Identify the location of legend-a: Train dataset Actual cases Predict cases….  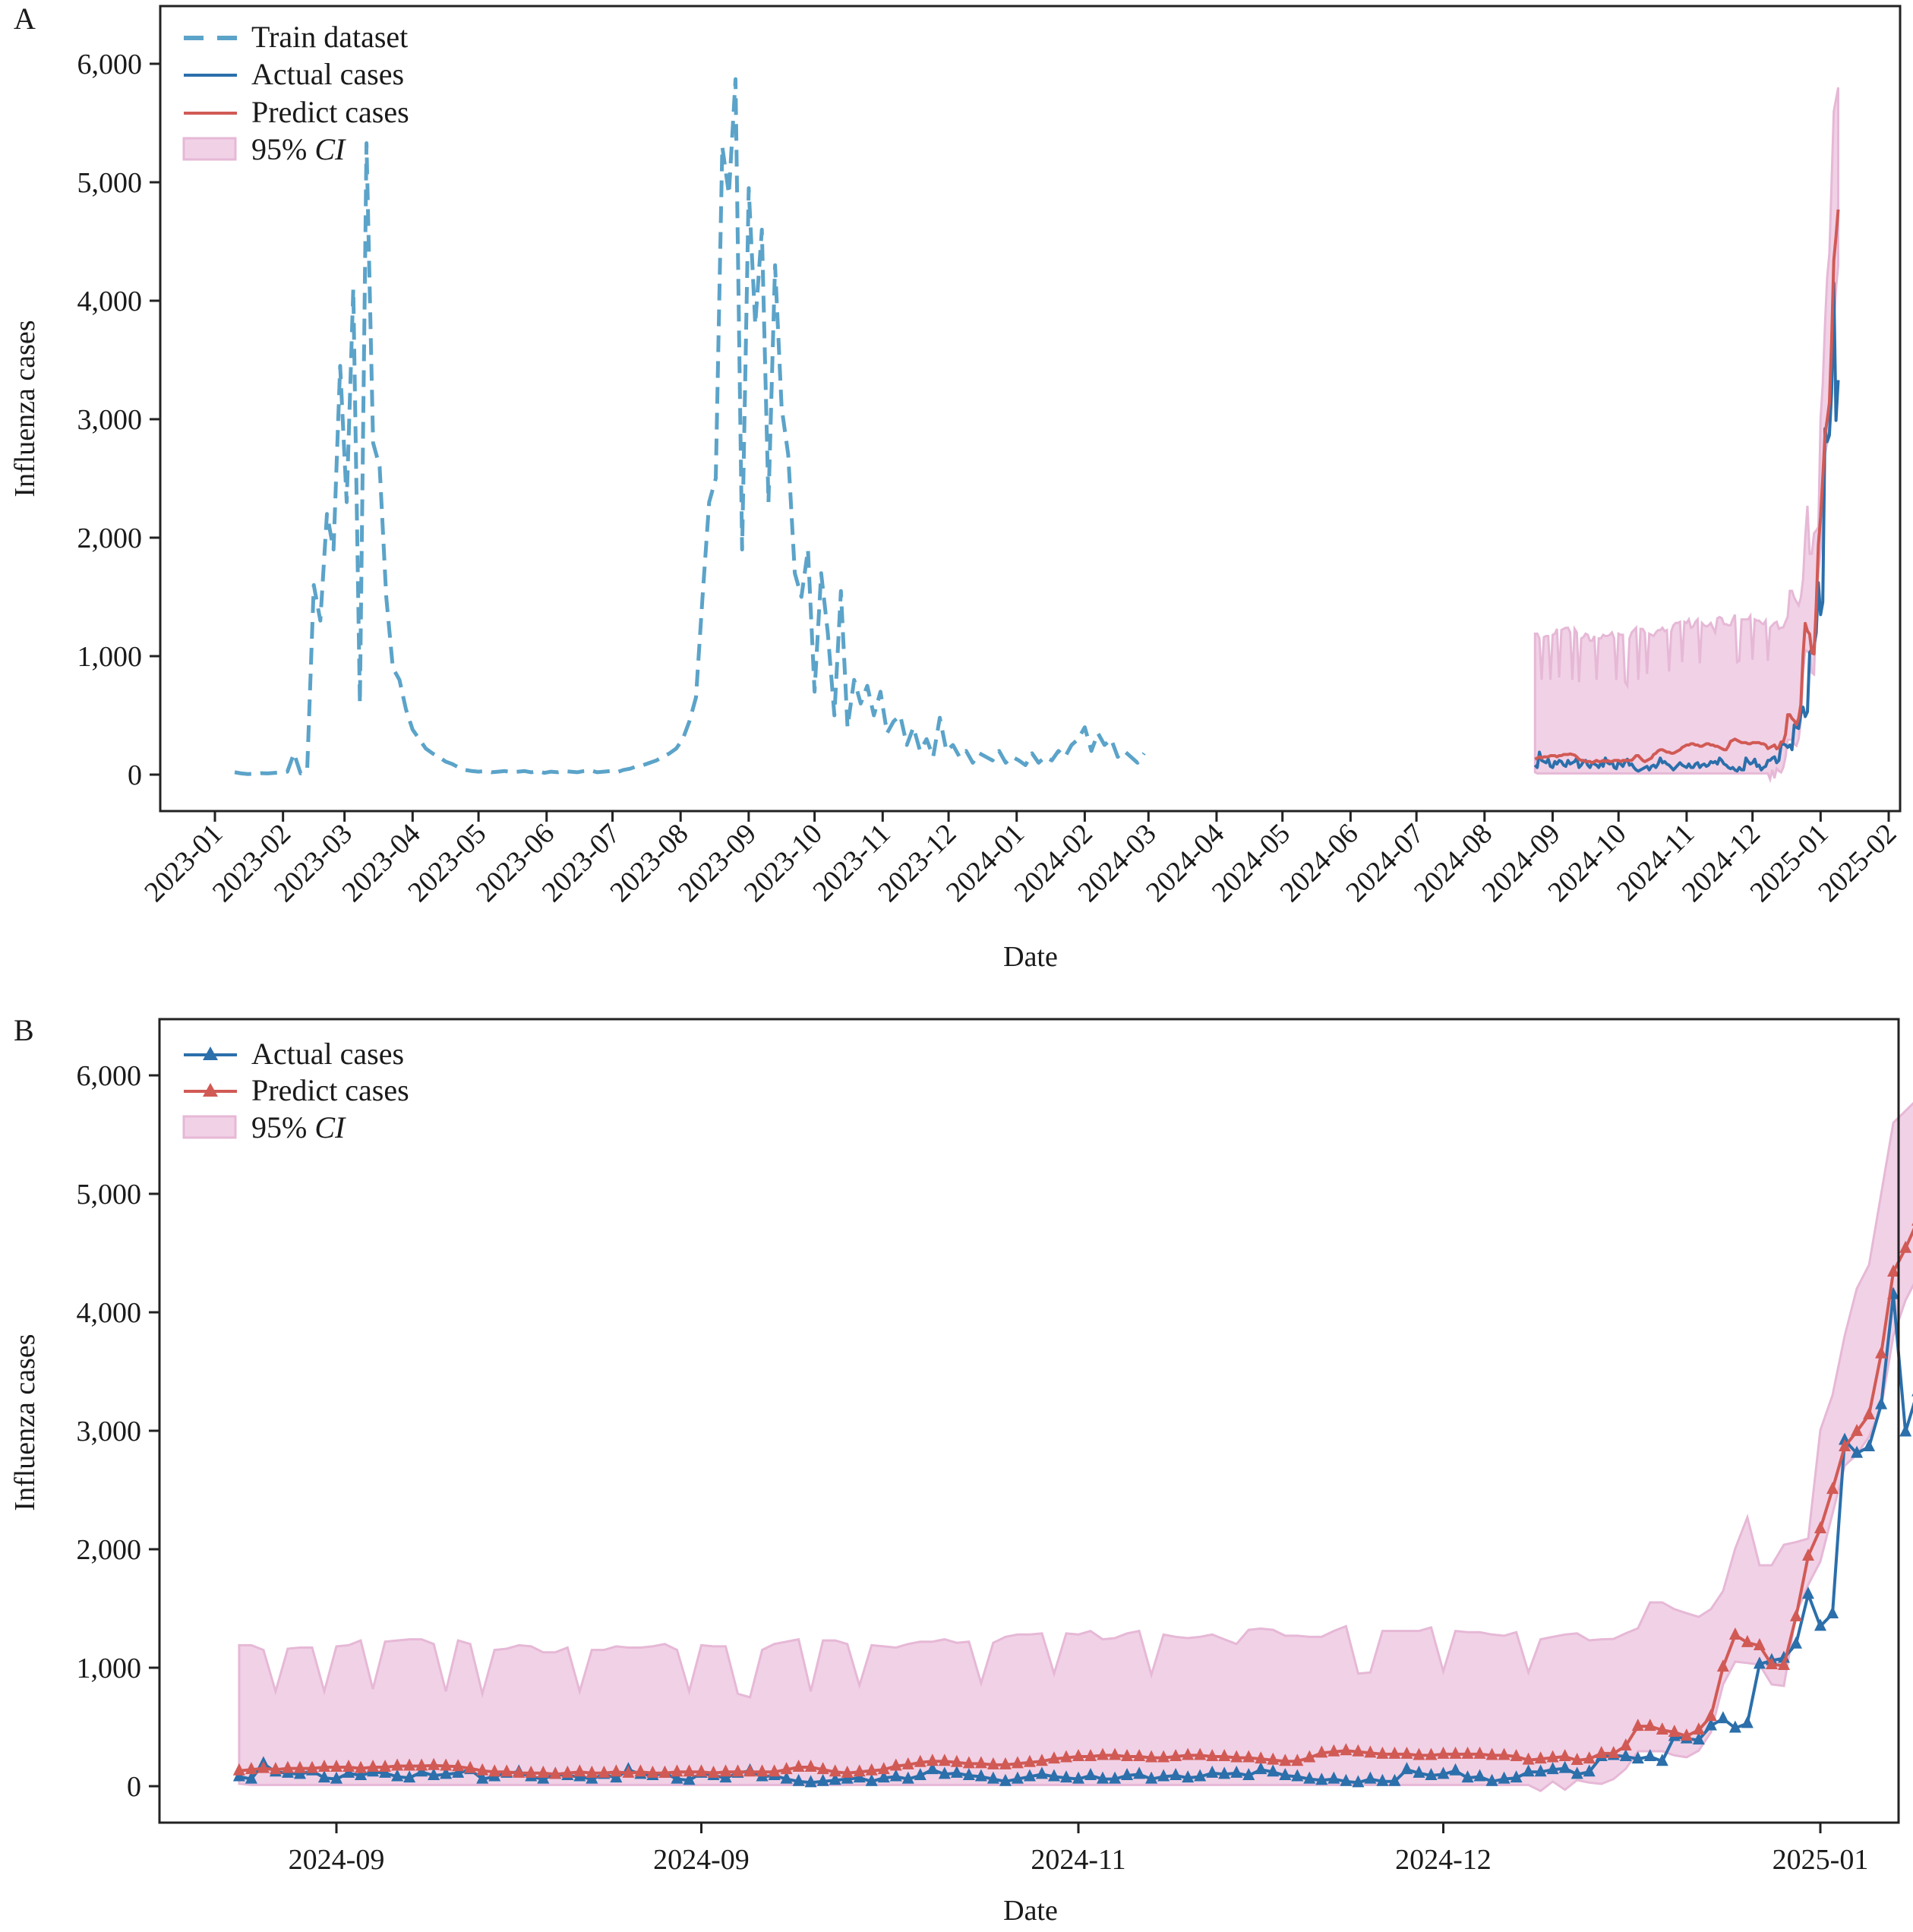
(295, 93).